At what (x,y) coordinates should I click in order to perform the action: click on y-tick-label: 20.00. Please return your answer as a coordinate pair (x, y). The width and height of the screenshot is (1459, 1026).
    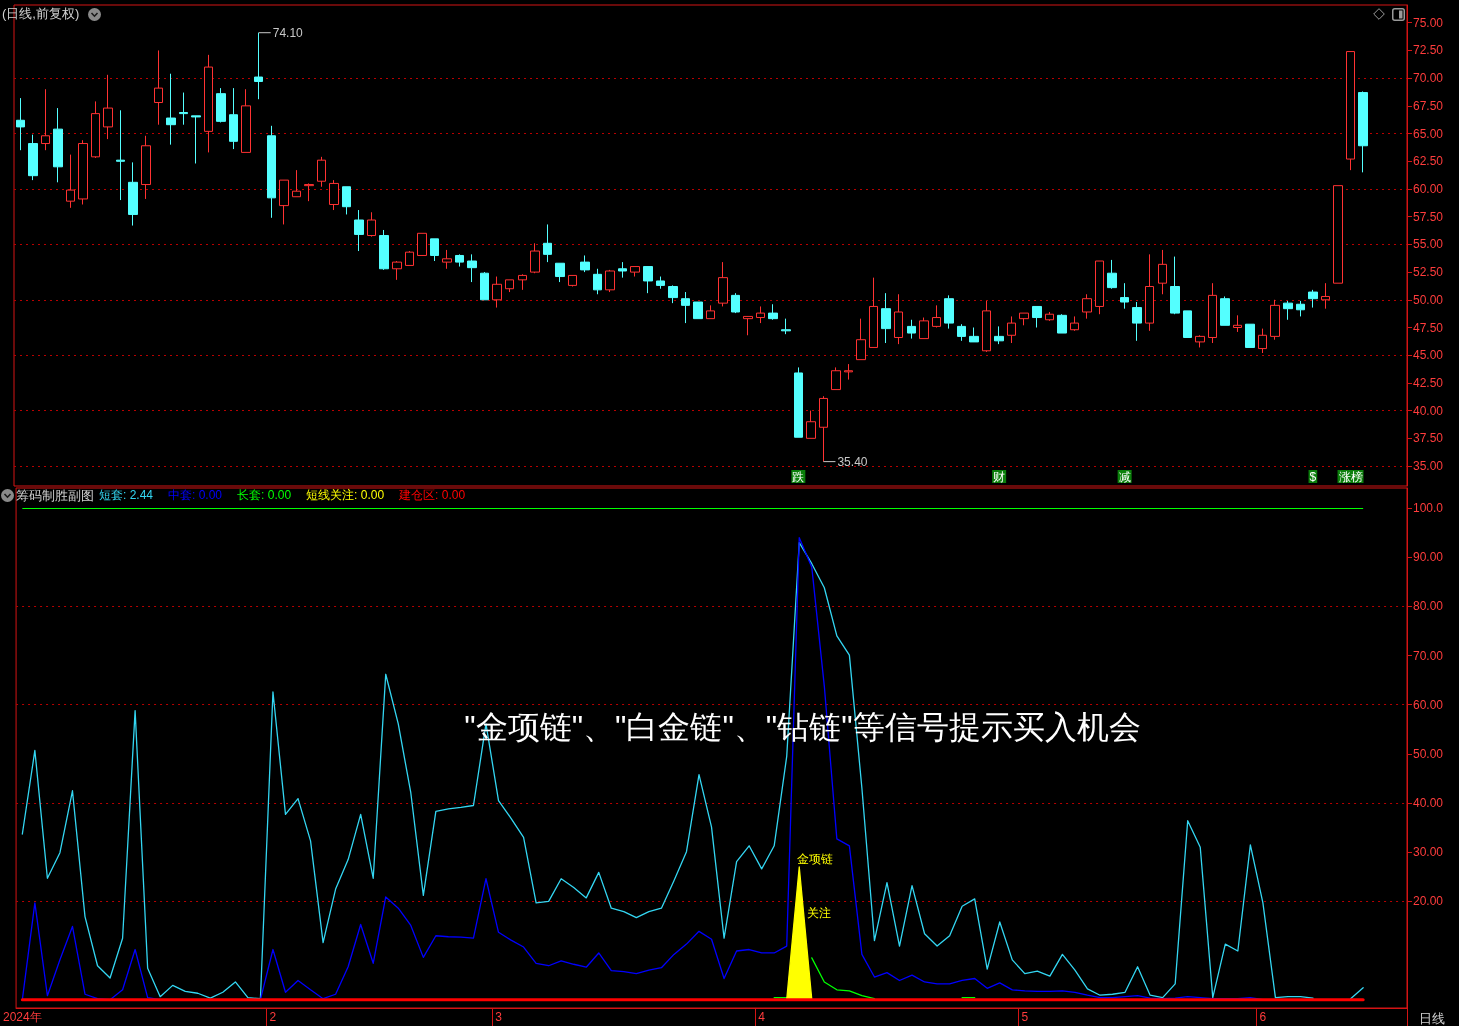
    Looking at the image, I should click on (1428, 901).